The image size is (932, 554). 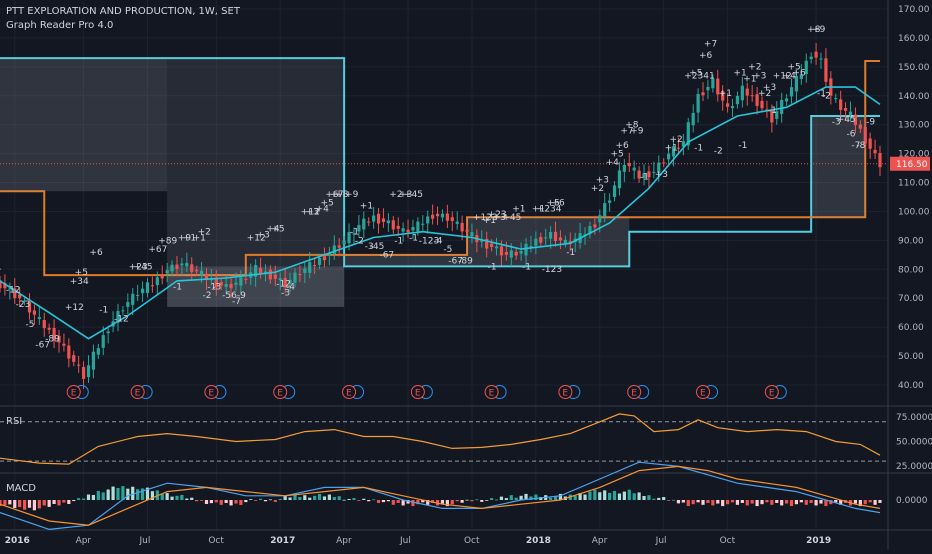 What do you see at coordinates (914, 212) in the screenshot?
I see `price-axis-label: 100.00` at bounding box center [914, 212].